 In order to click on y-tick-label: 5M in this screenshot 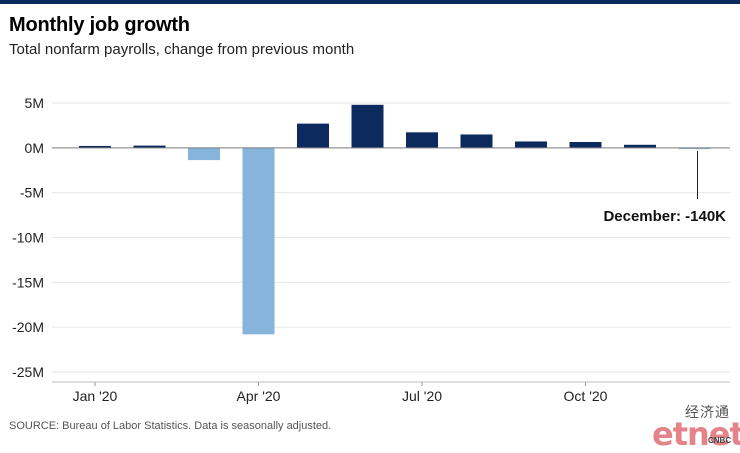, I will do `click(34, 103)`.